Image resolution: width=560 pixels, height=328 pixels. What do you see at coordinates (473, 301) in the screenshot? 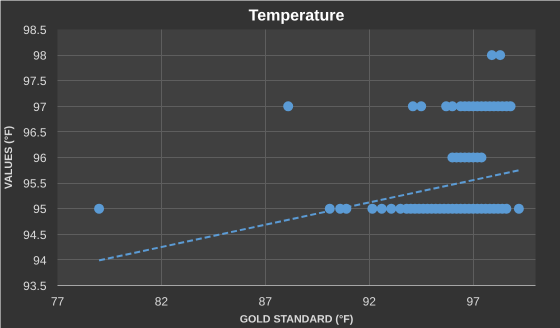
I see `x-tick-label: 97` at bounding box center [473, 301].